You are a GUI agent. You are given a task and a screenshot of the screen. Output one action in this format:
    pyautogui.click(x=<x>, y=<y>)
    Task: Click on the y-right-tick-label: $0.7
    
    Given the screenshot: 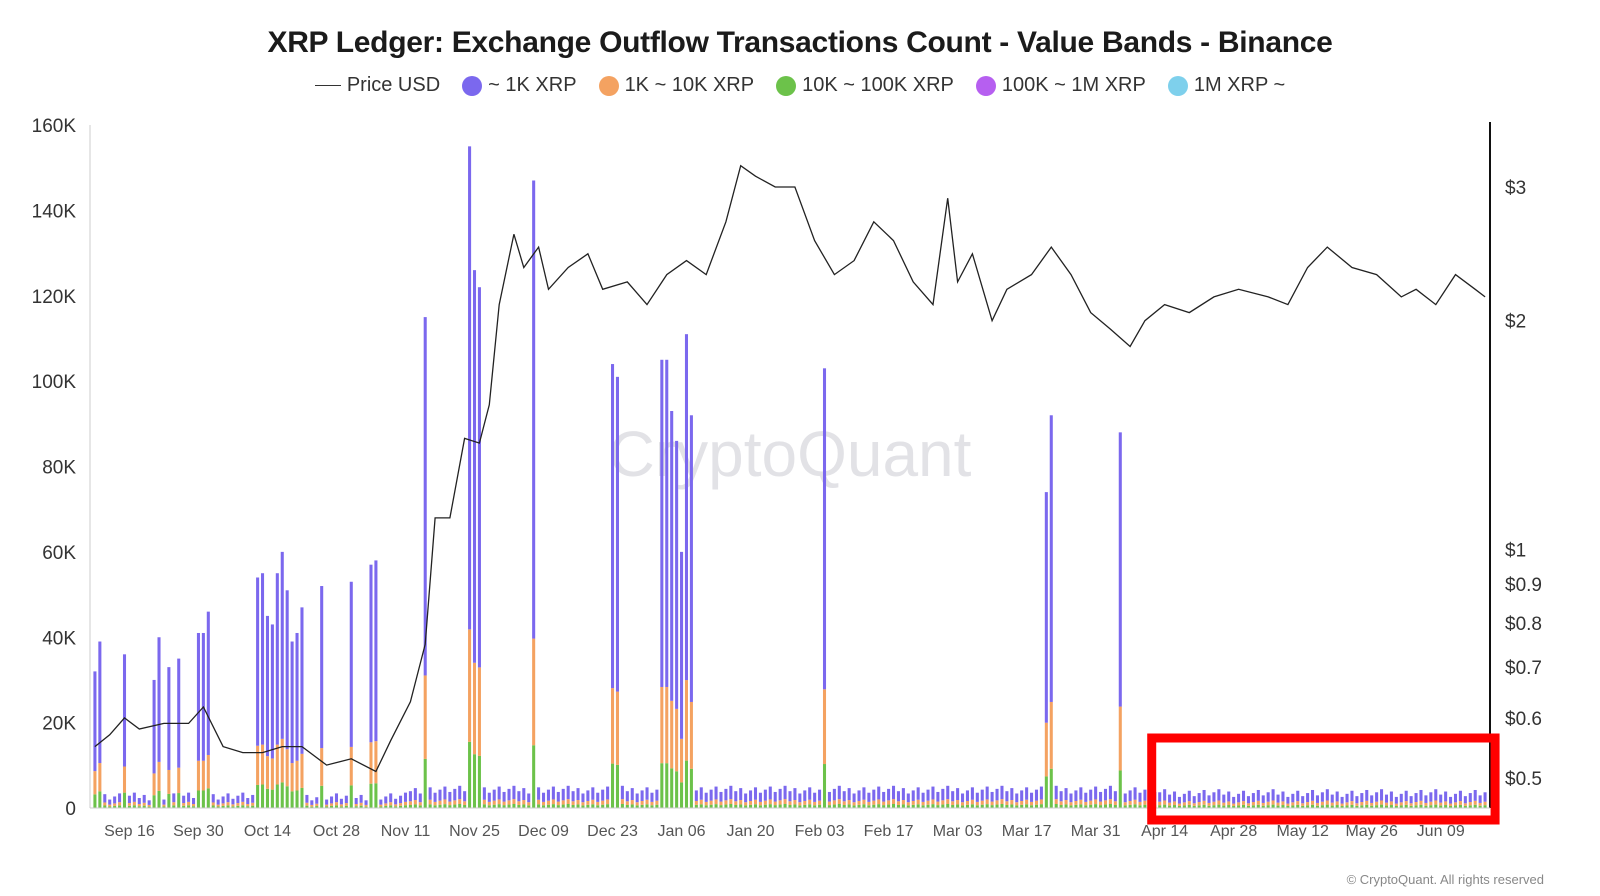 What is the action you would take?
    pyautogui.click(x=1523, y=668)
    